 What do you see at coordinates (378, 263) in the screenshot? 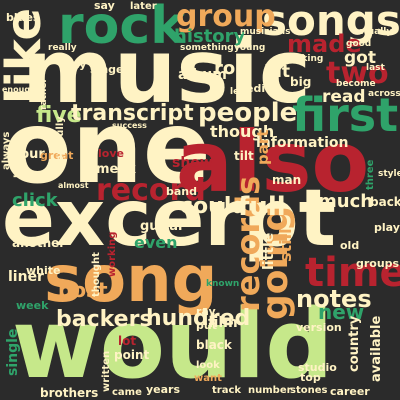
I see `word-groups: groups` at bounding box center [378, 263].